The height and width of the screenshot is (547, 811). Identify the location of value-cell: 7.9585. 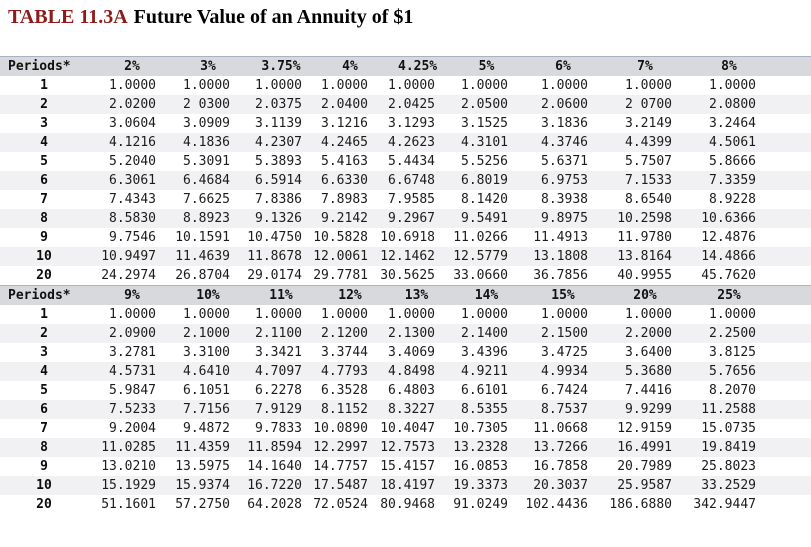
(411, 199).